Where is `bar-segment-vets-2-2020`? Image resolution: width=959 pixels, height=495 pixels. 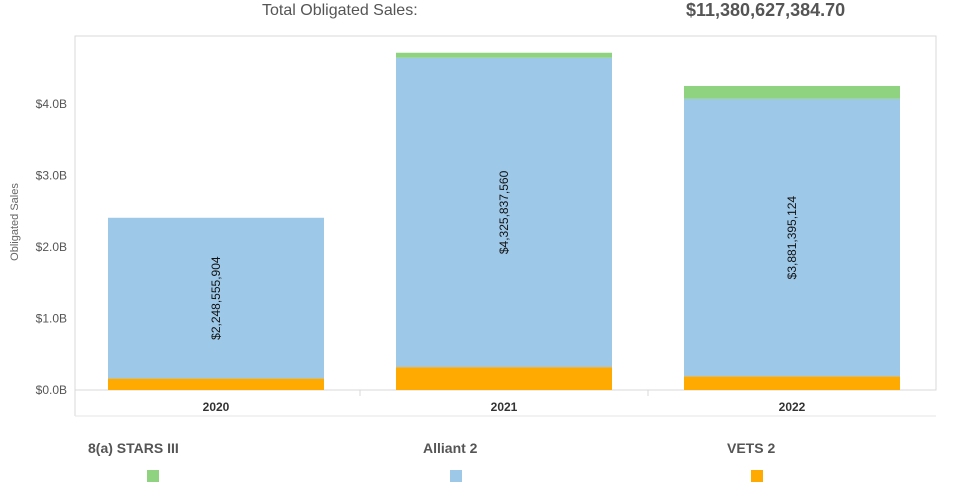
bar-segment-vets-2-2020 is located at coordinates (216, 384).